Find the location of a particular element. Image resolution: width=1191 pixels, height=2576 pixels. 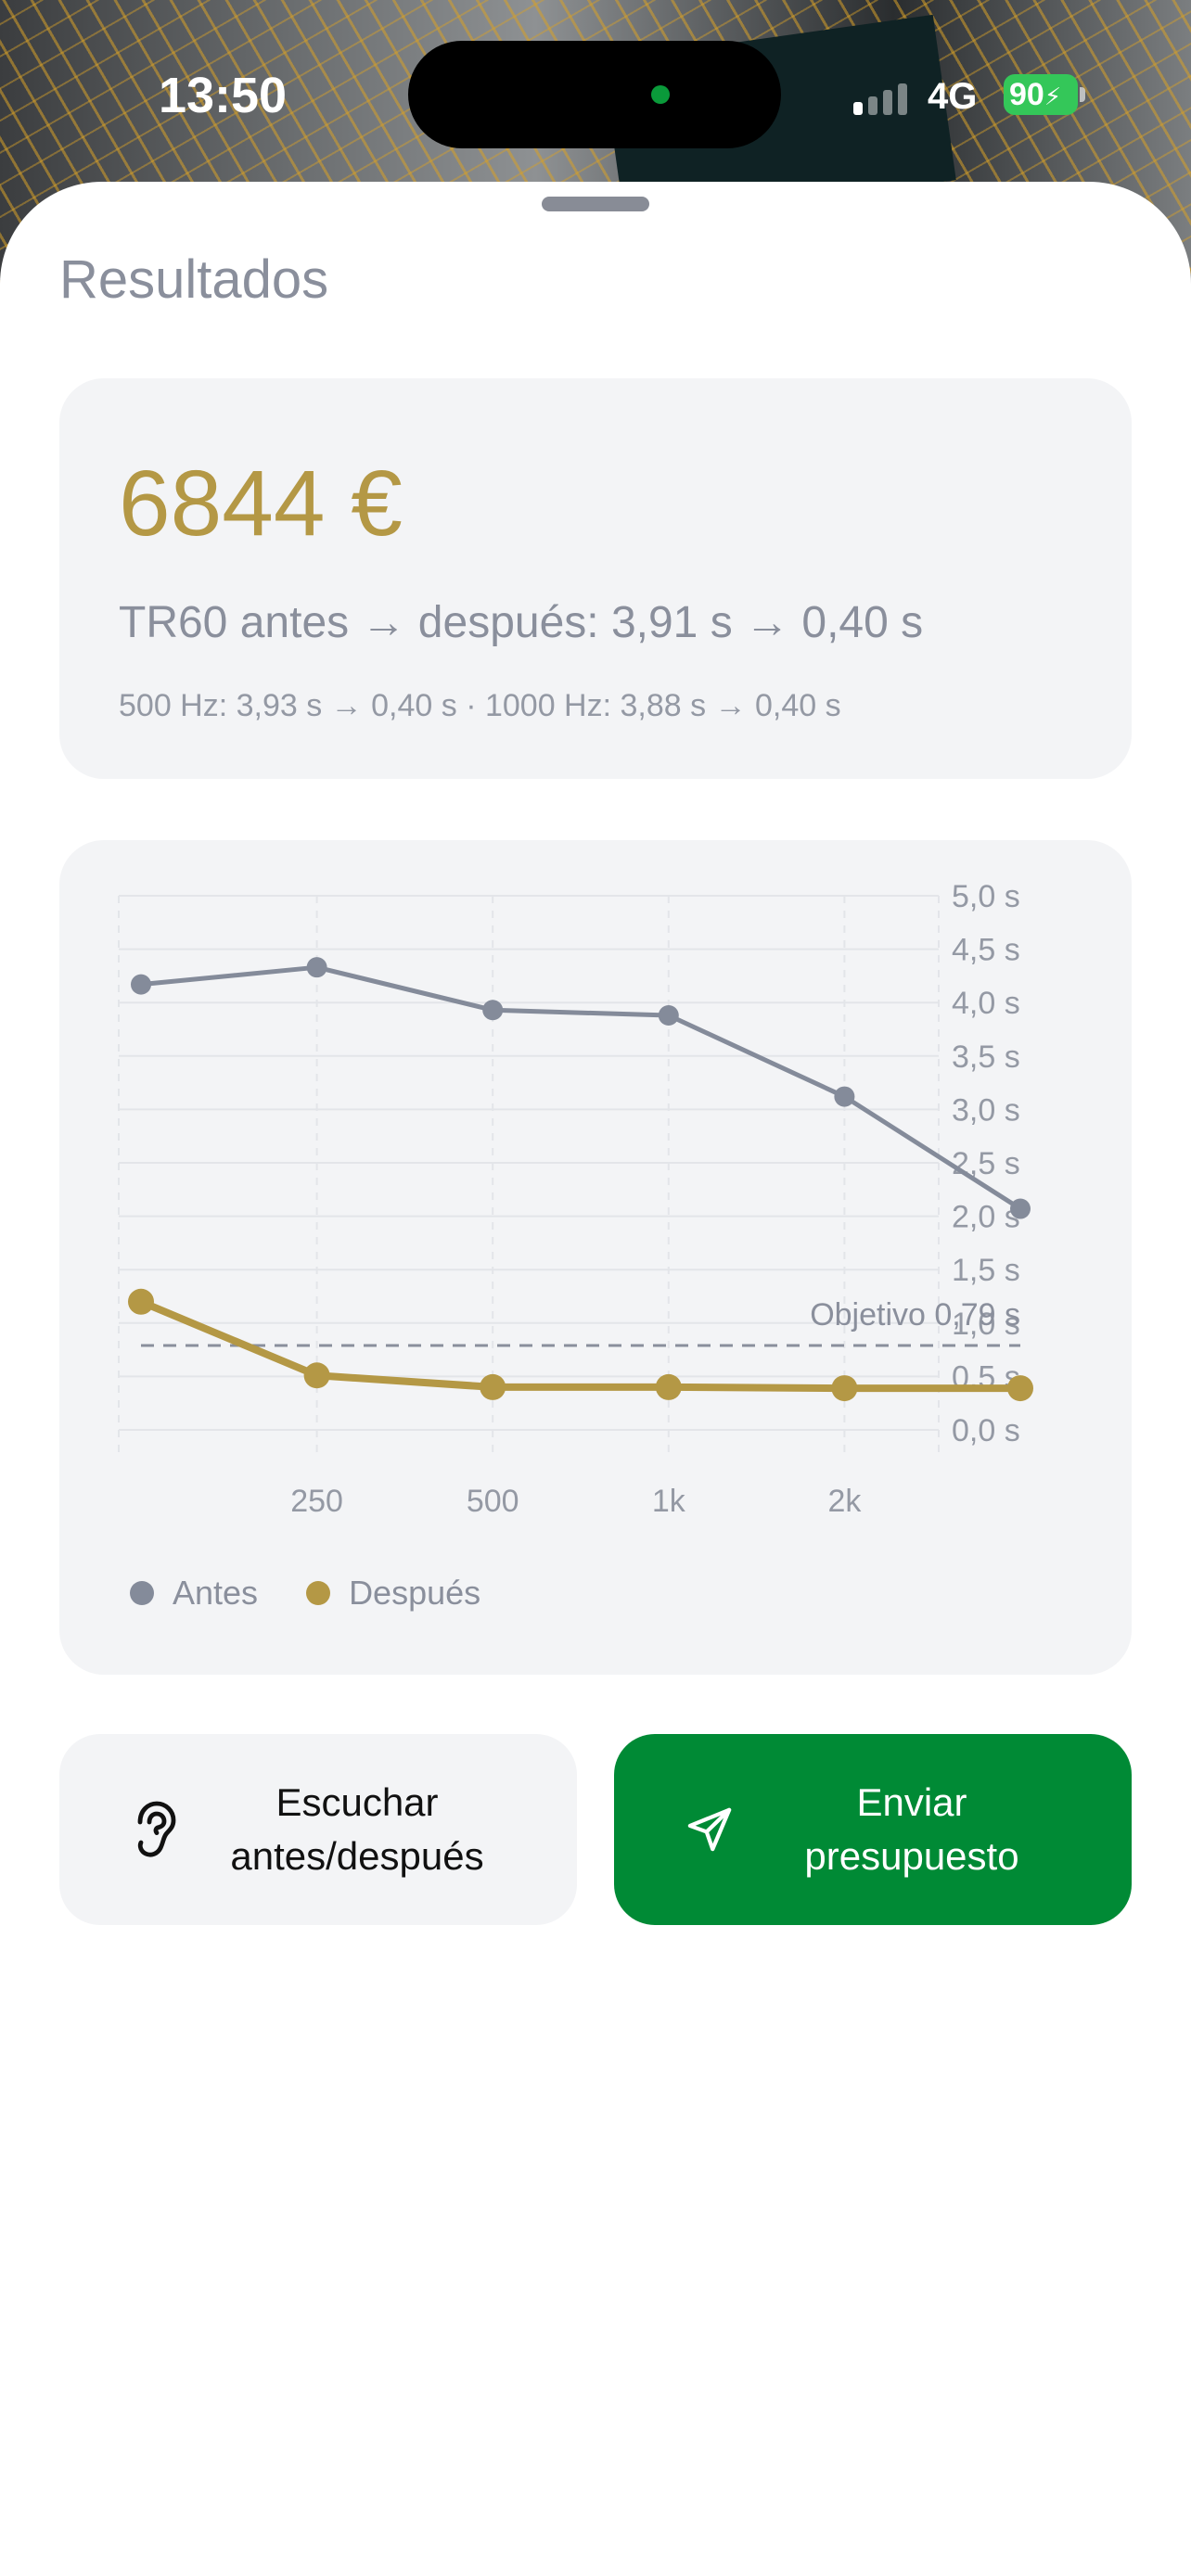

ear-icon is located at coordinates (156, 1829).